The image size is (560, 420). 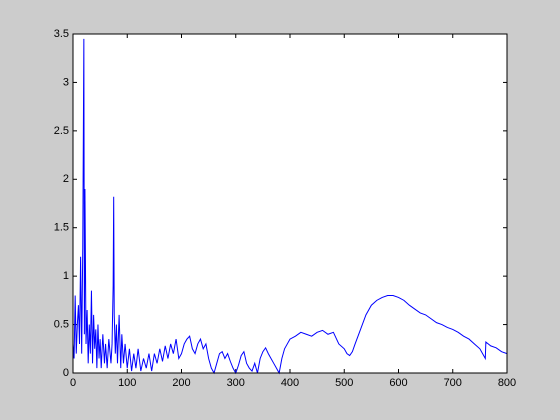 What do you see at coordinates (398, 383) in the screenshot?
I see `x-tick-label: 600` at bounding box center [398, 383].